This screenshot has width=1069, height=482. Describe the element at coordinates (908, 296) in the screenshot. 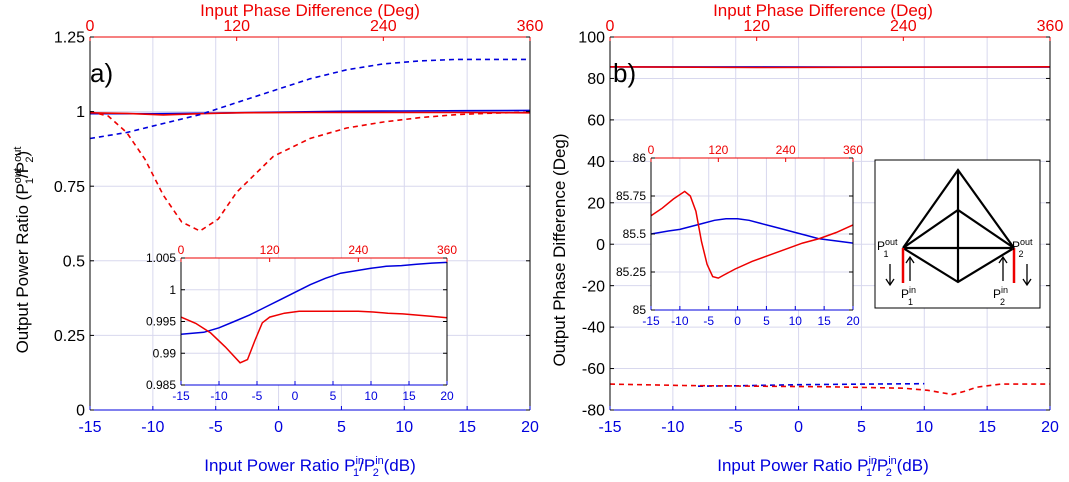

I see `label-p1-in: Pin 1` at that location.